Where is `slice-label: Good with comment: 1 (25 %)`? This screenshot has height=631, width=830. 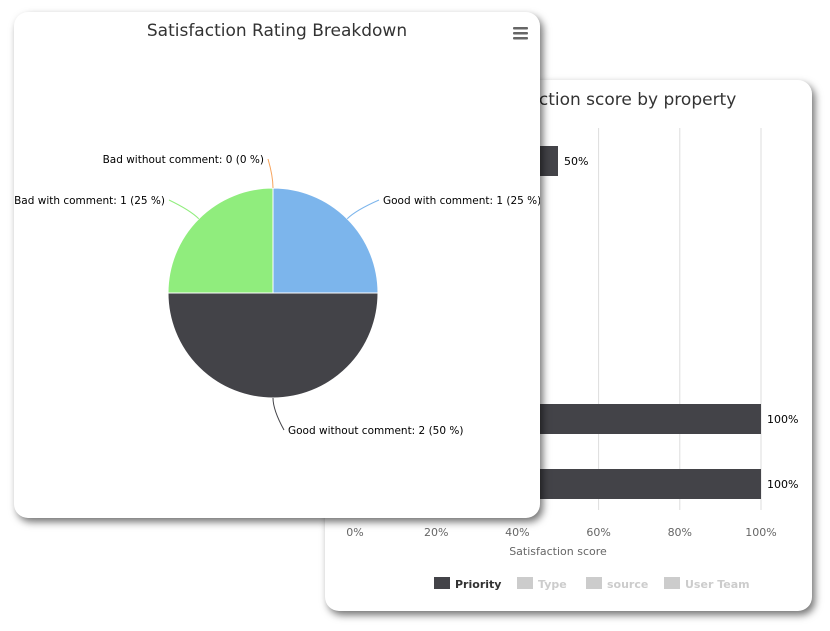
slice-label: Good with comment: 1 (25 %) is located at coordinates (461, 201).